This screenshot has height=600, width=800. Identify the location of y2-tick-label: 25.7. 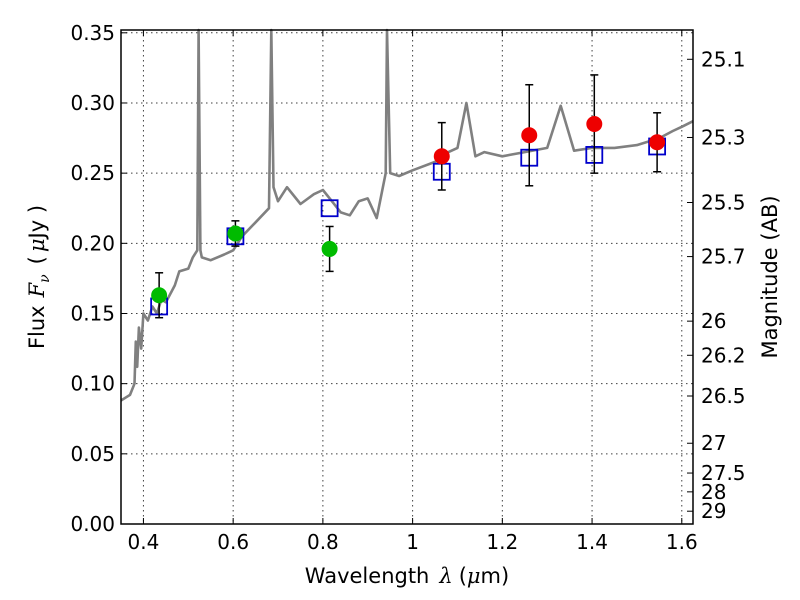
(723, 257).